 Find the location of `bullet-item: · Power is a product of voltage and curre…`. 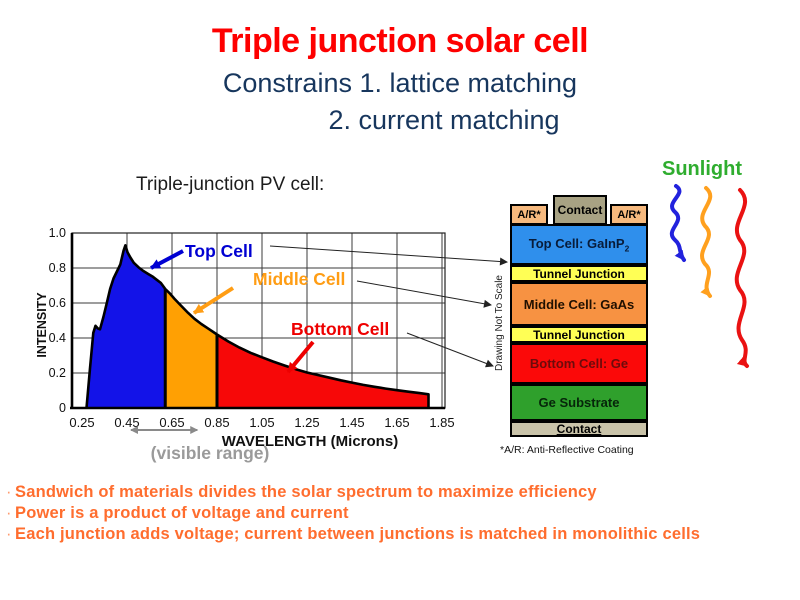

bullet-item: · Power is a product of voltage and curre… is located at coordinates (177, 512).